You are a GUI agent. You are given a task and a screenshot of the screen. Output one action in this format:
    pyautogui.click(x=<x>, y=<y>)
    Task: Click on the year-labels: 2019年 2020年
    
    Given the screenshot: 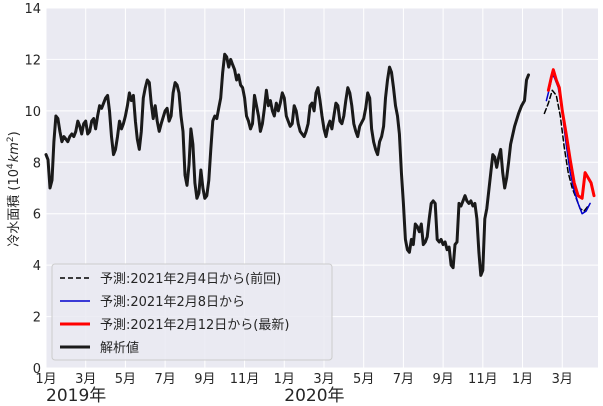 What is the action you would take?
    pyautogui.click(x=195, y=396)
    